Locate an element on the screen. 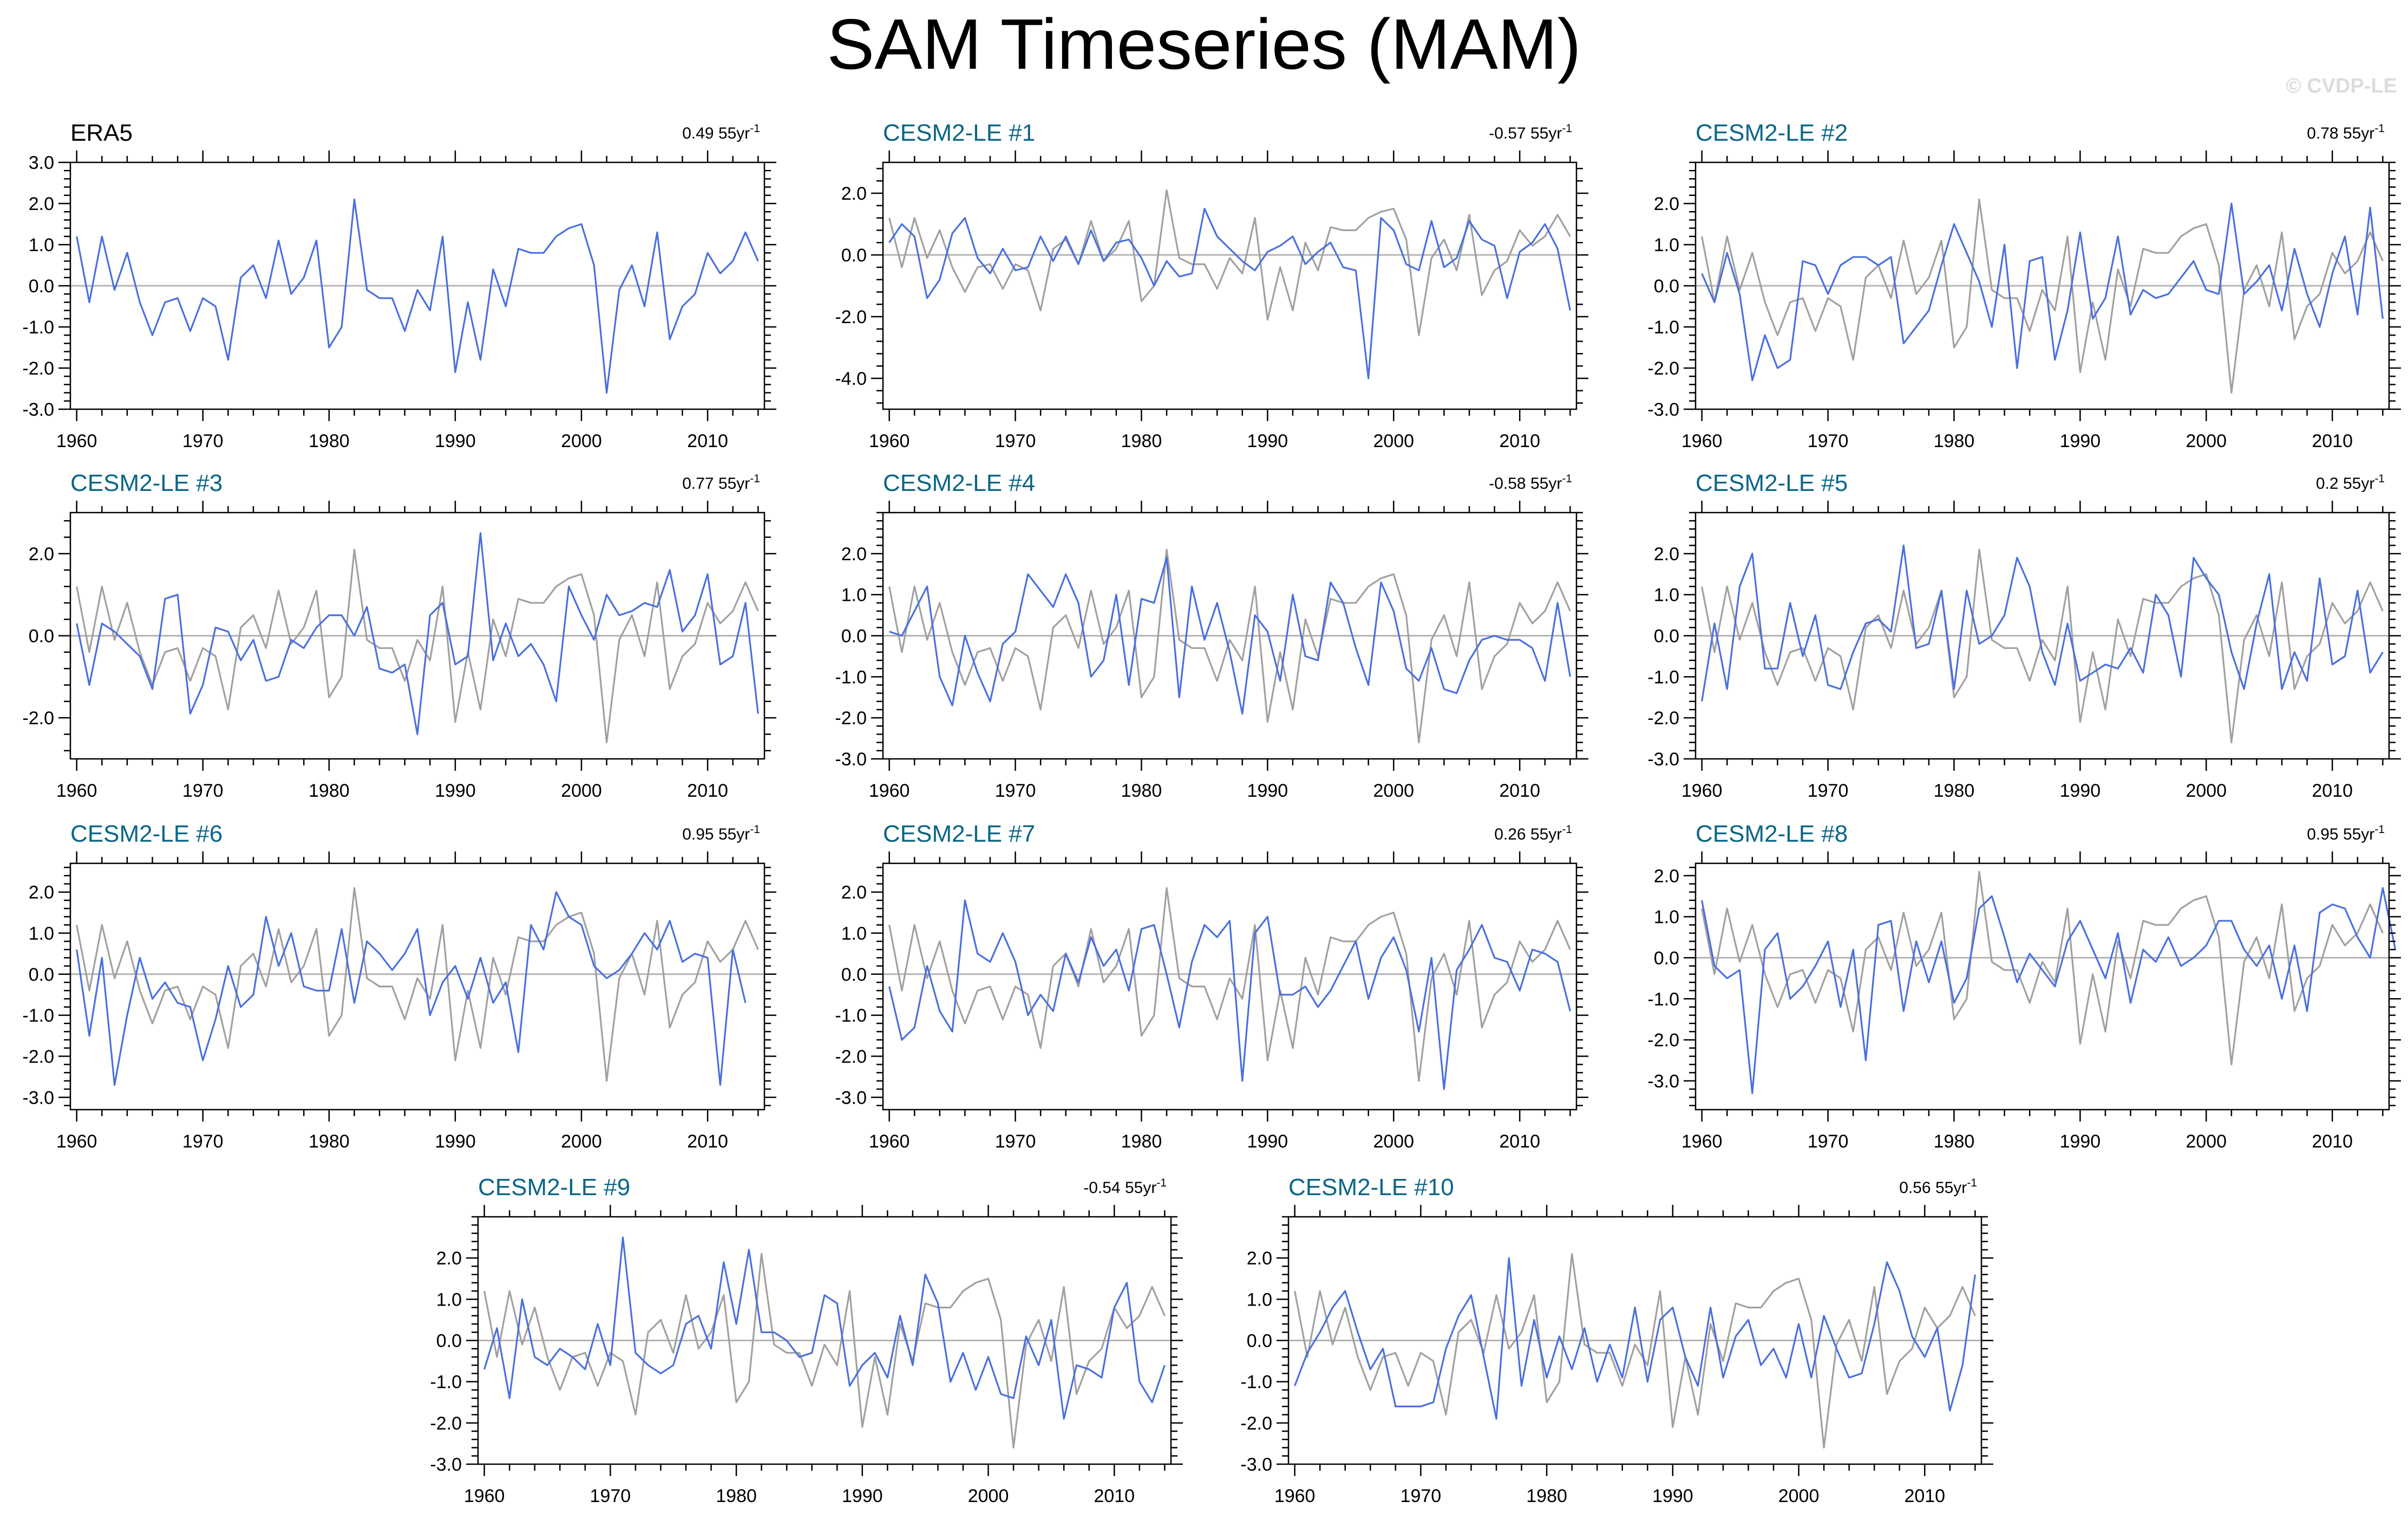  trend-label: 0.77 55yr-1 is located at coordinates (721, 483).